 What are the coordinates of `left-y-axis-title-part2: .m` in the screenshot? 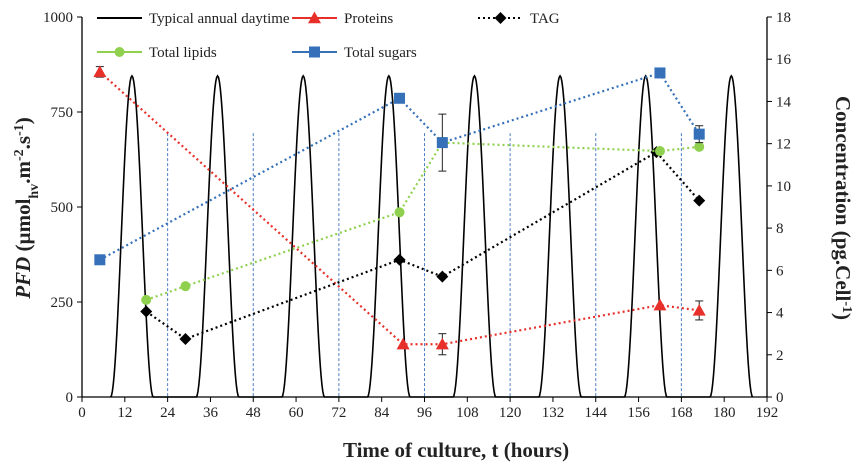 It's located at (23, 172).